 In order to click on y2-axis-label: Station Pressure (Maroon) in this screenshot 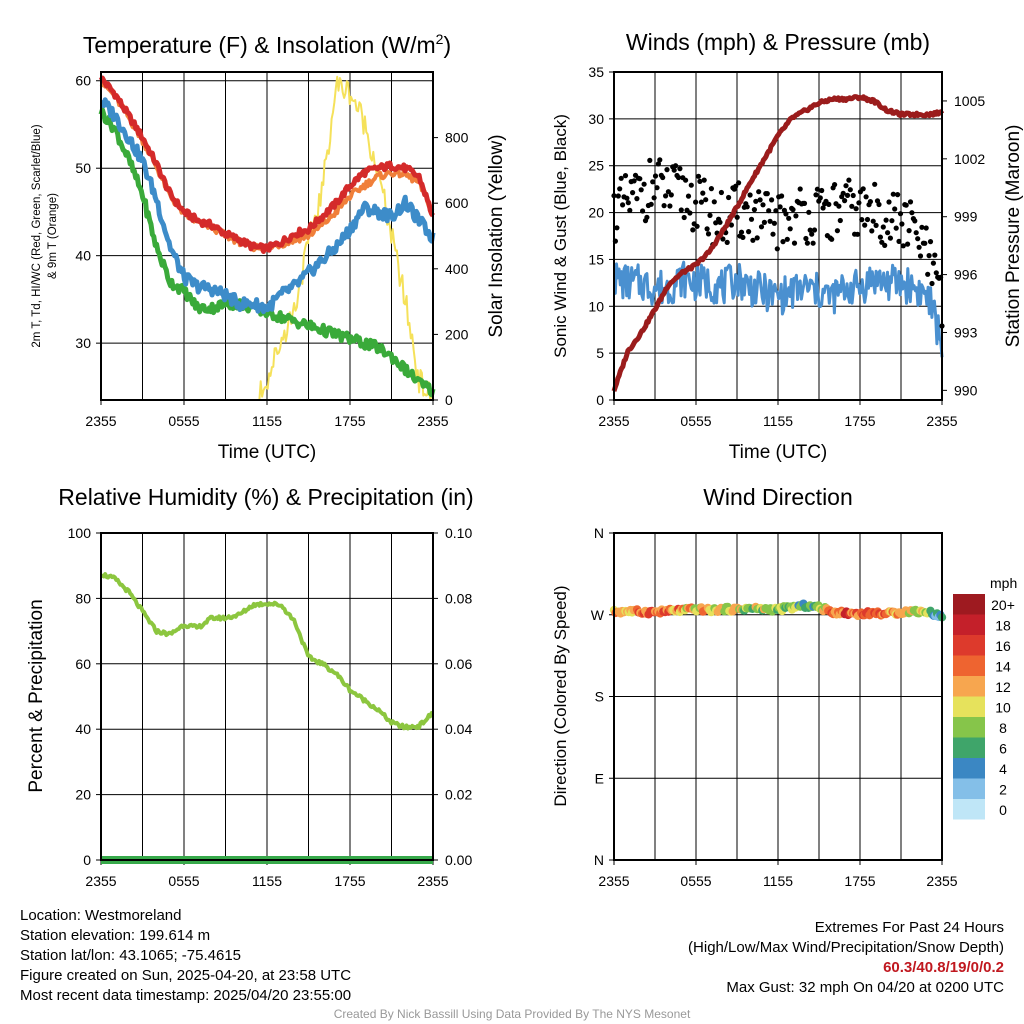, I will do `click(1013, 236)`.